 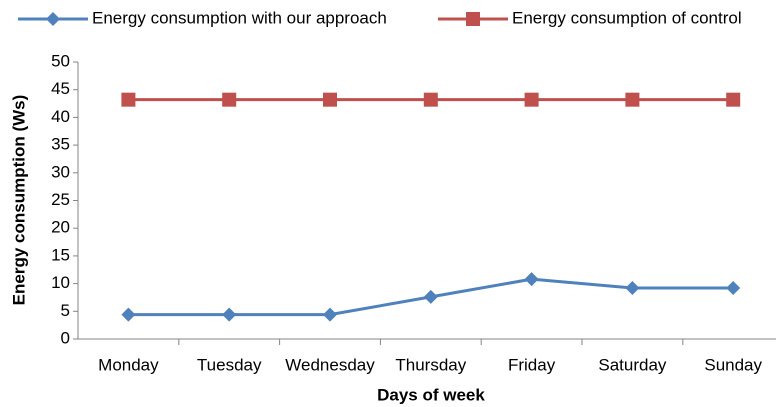 I want to click on x-tick-label: Sunday, so click(x=733, y=364).